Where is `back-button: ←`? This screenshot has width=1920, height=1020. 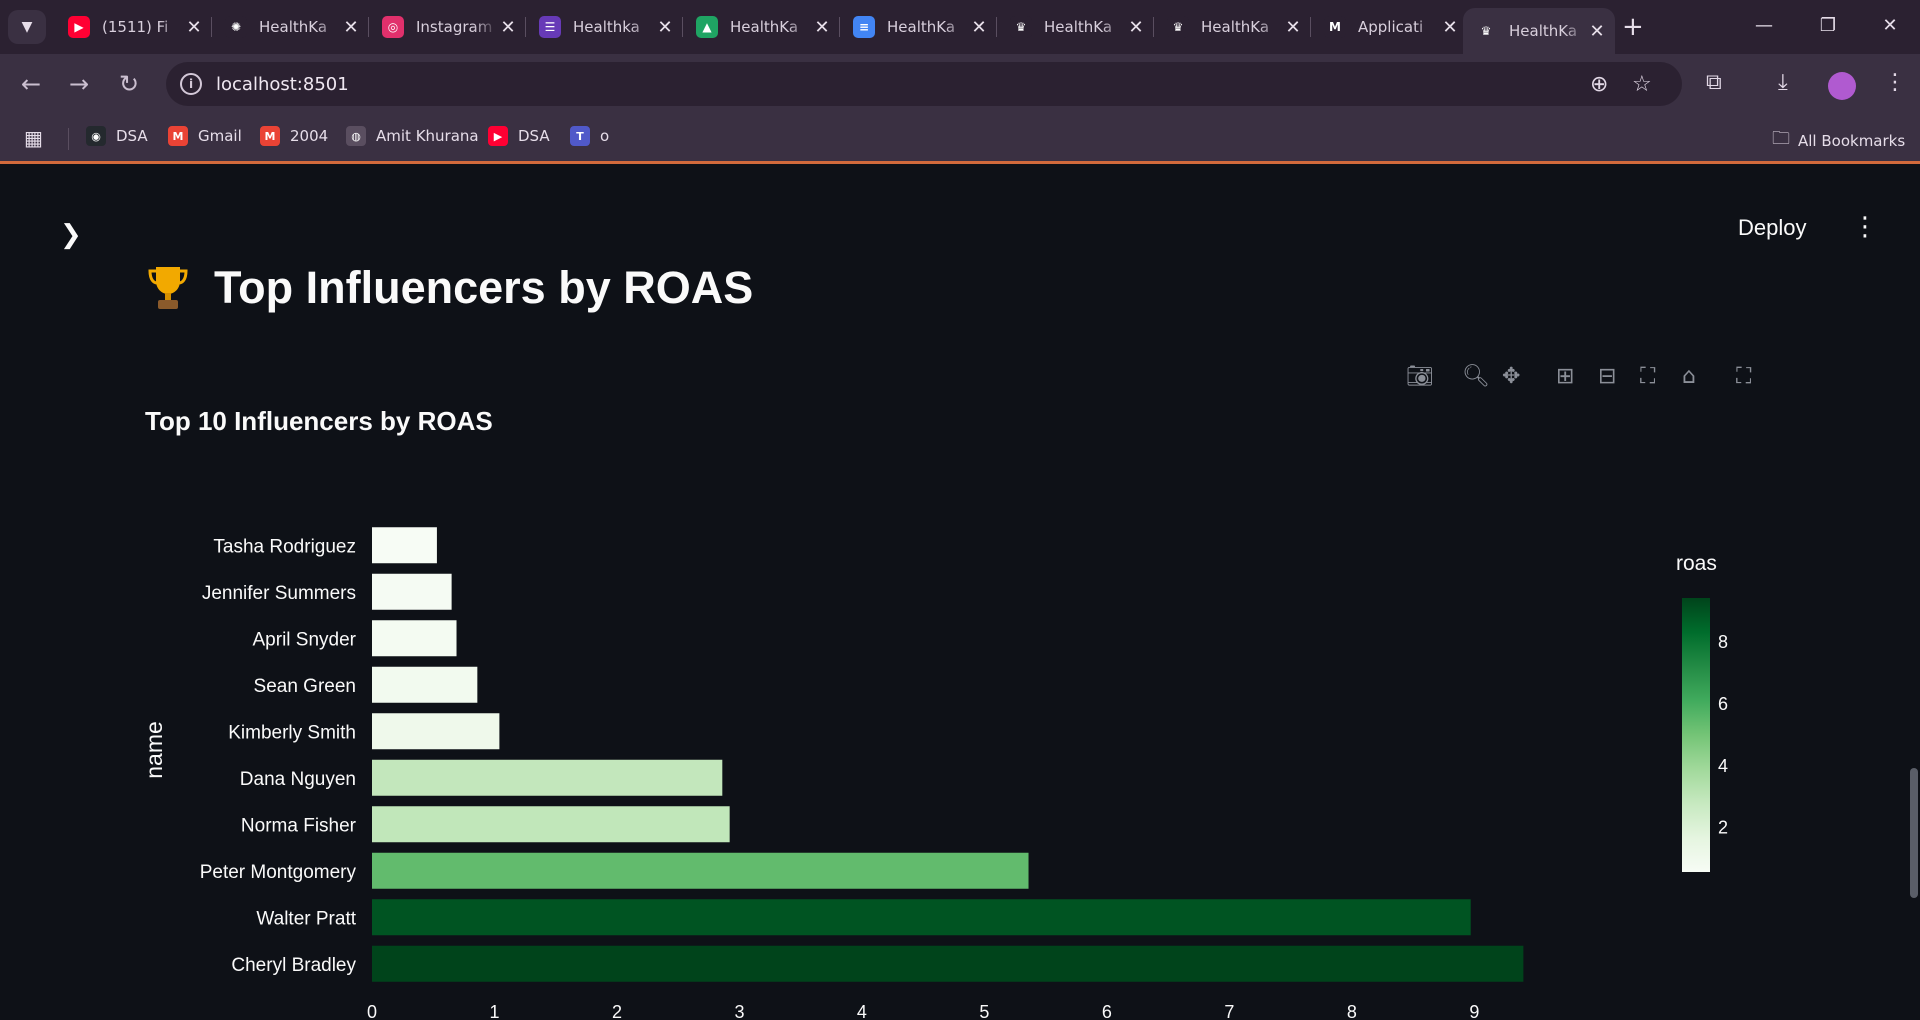 back-button: ← is located at coordinates (31, 84).